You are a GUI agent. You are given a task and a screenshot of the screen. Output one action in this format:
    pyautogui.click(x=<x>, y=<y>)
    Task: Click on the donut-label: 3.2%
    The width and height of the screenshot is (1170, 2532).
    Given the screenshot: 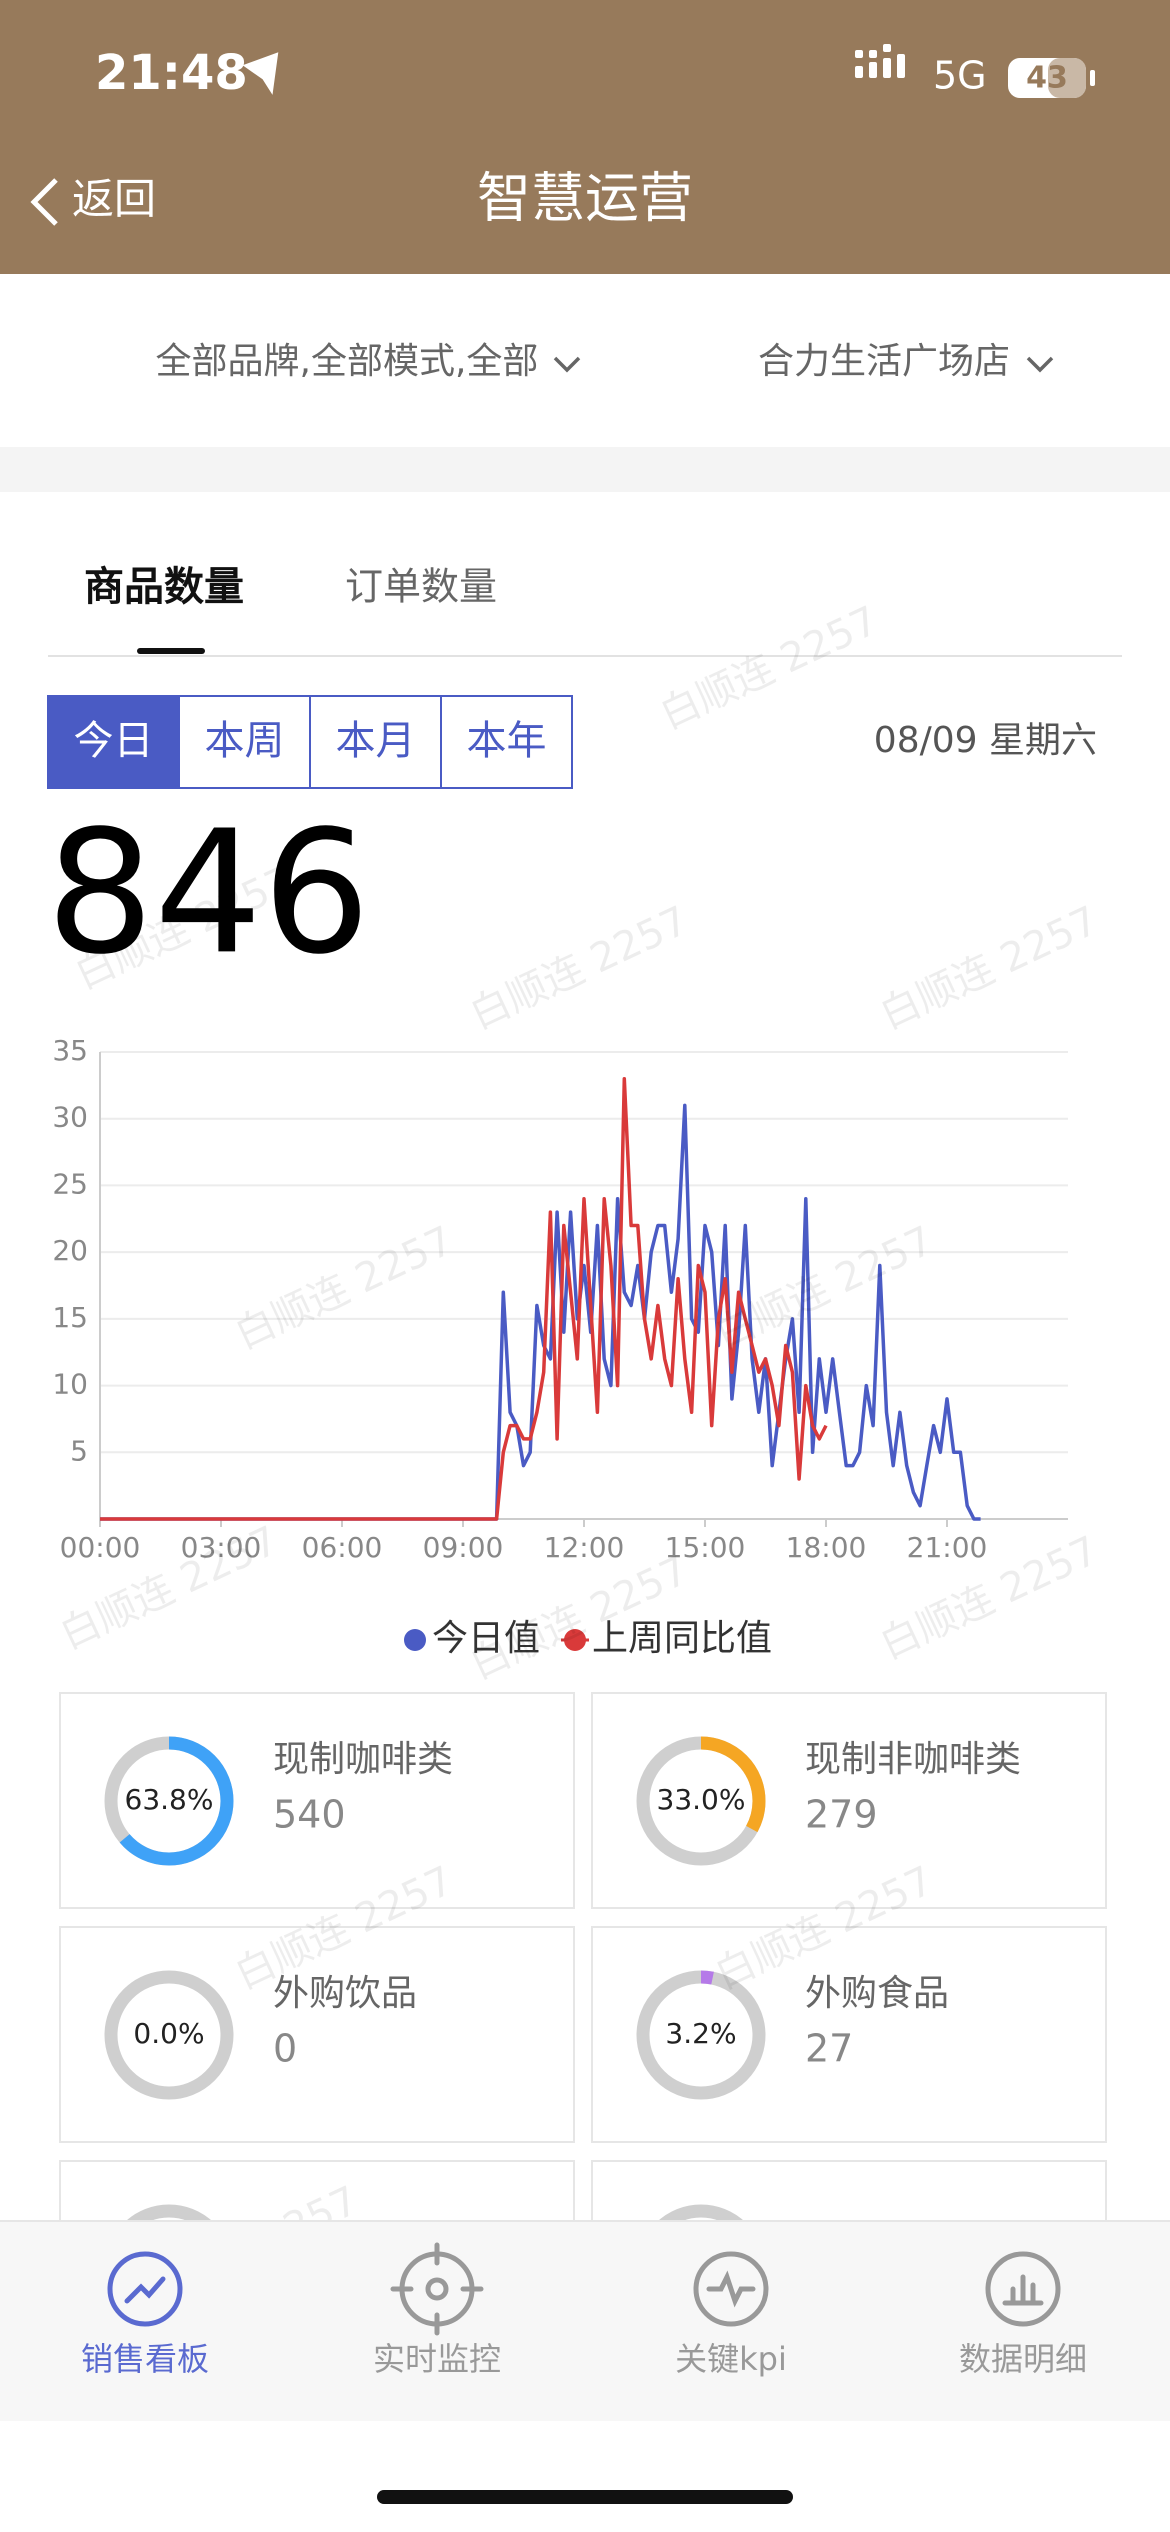 What is the action you would take?
    pyautogui.click(x=700, y=2033)
    